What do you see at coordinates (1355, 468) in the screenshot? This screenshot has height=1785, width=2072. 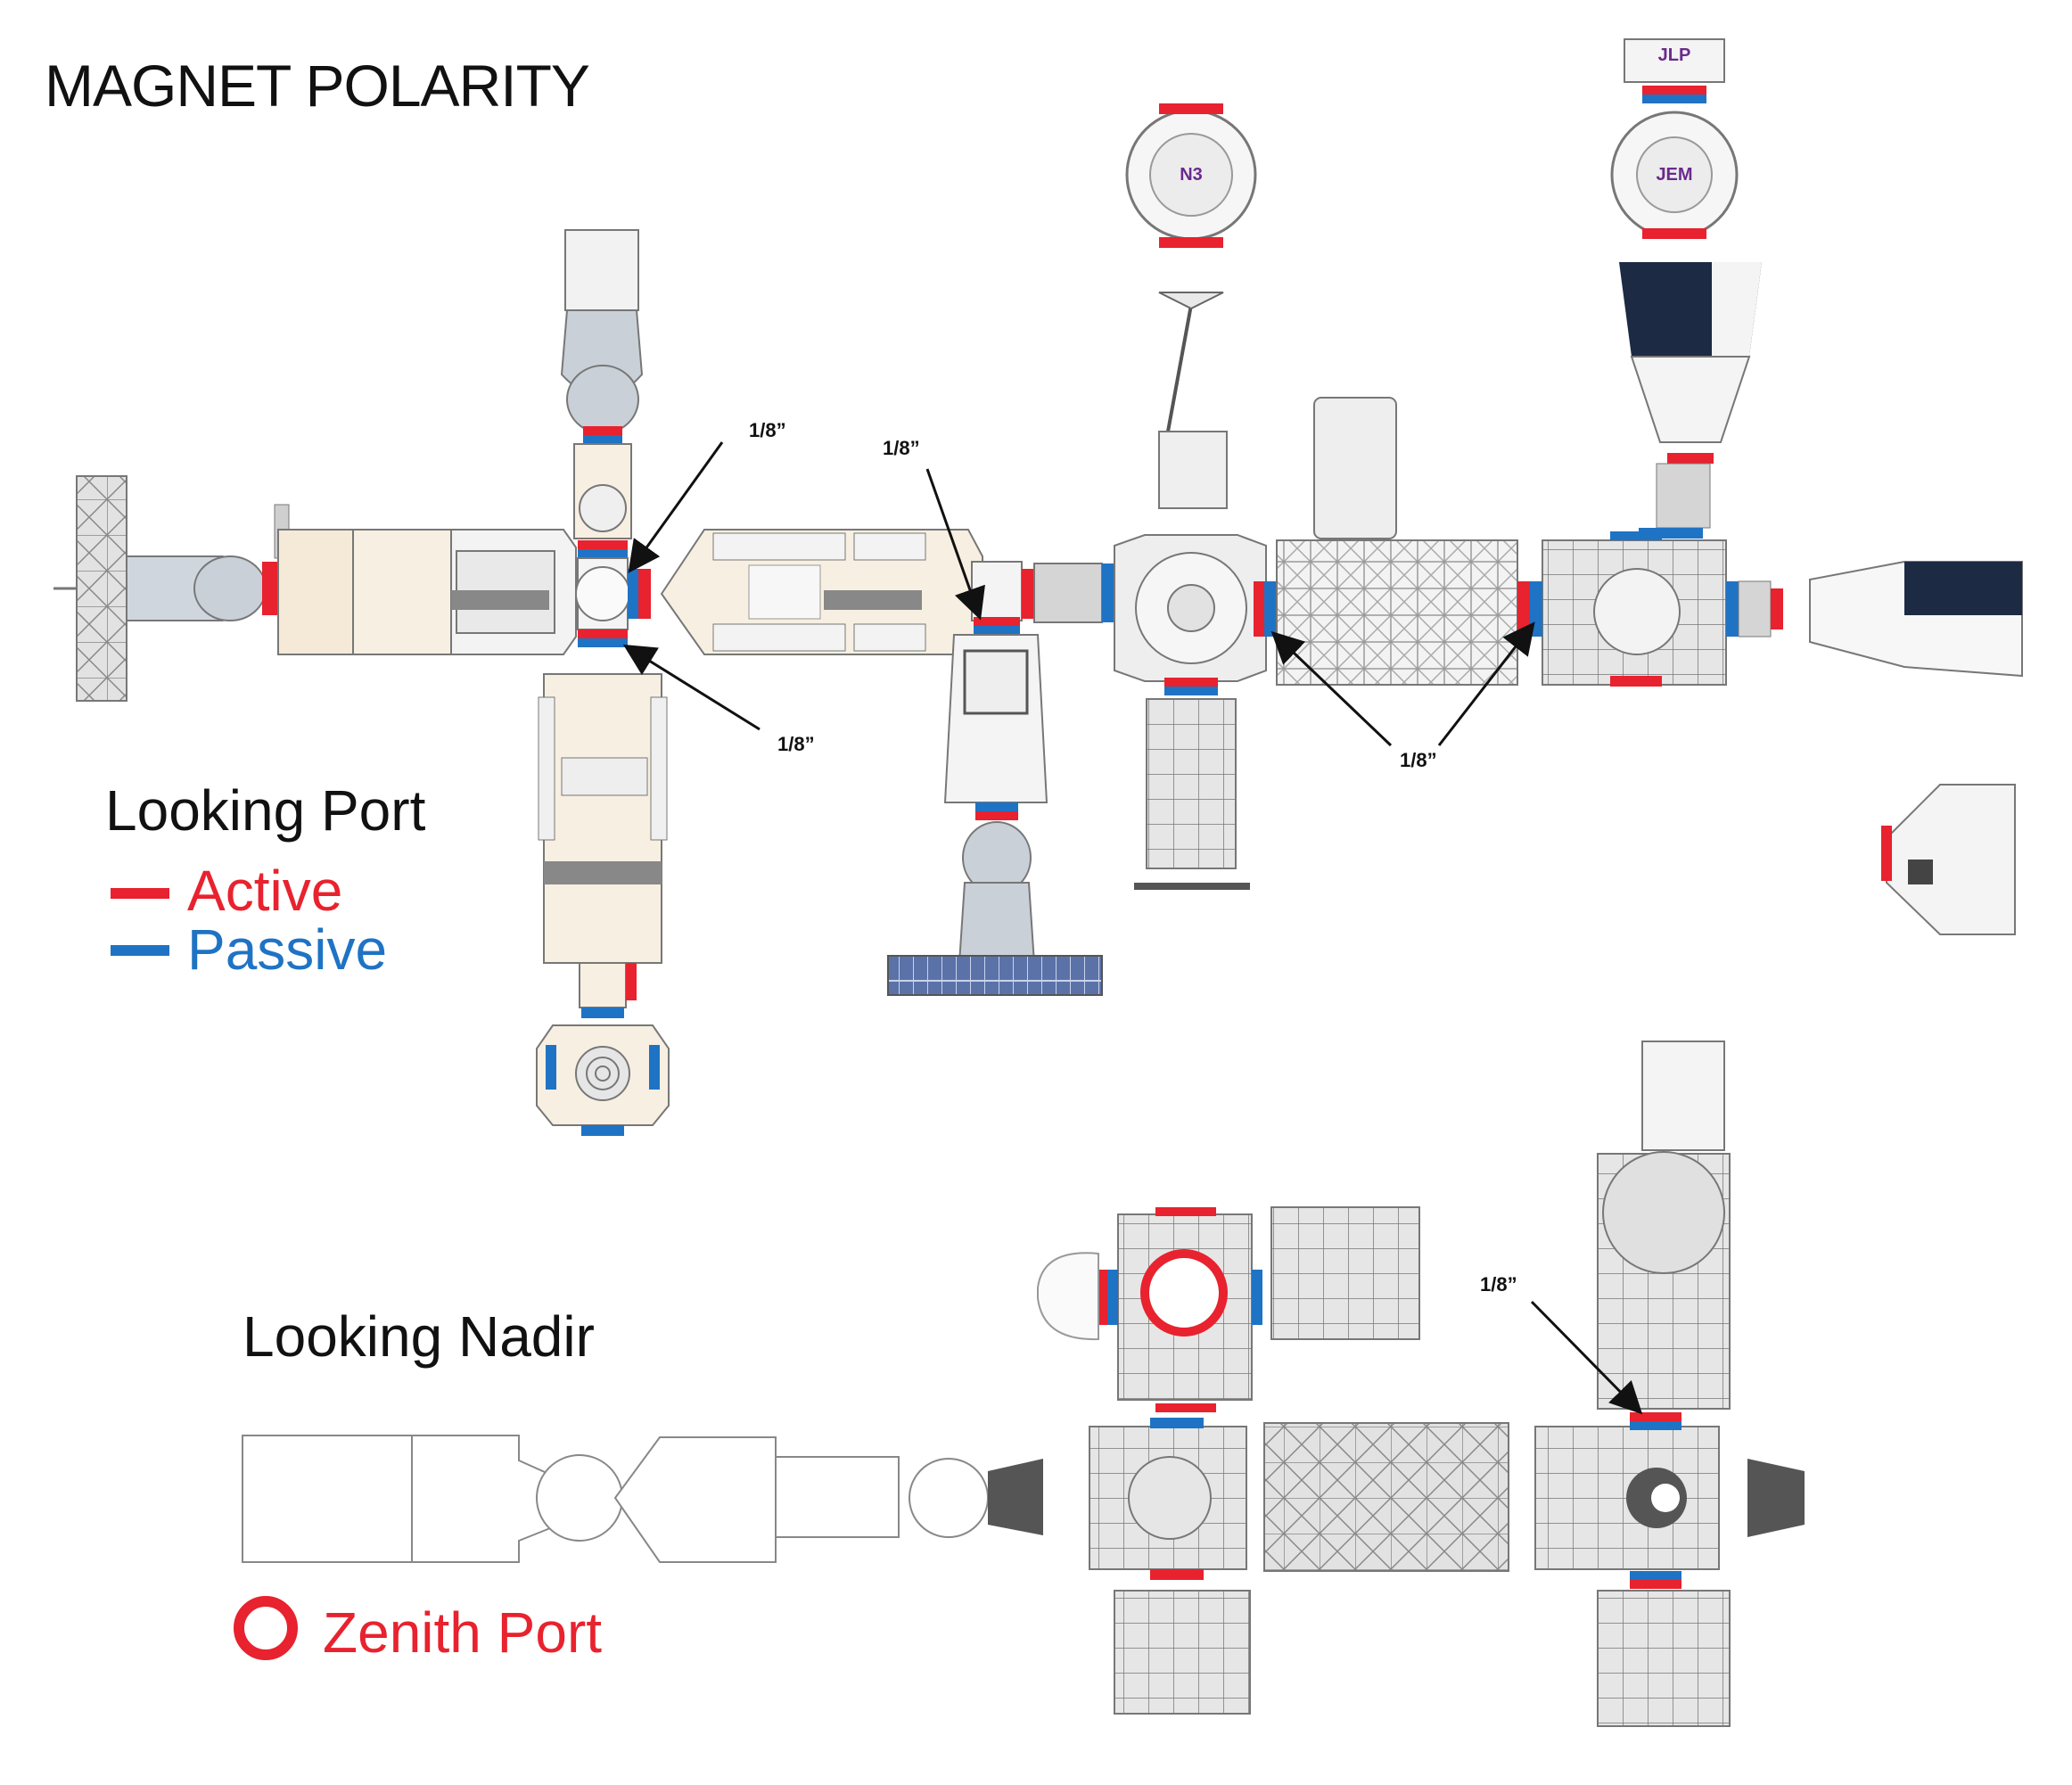 I see `storage-module` at bounding box center [1355, 468].